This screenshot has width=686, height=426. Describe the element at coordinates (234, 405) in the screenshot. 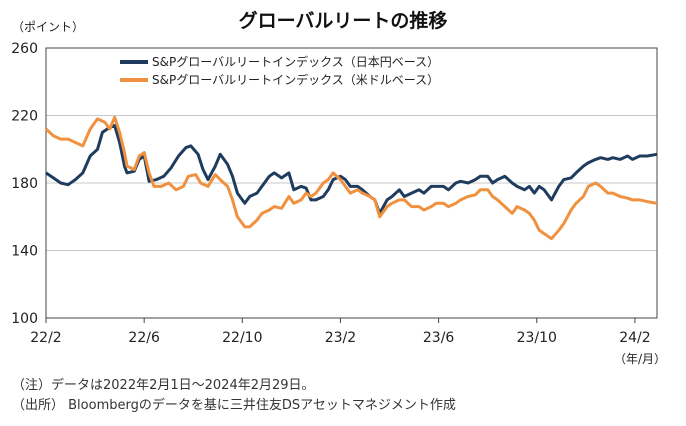

I see `footnote-source: （出所） Bloombergのデータを基に三井住友DSアセットマネジメント作成` at that location.